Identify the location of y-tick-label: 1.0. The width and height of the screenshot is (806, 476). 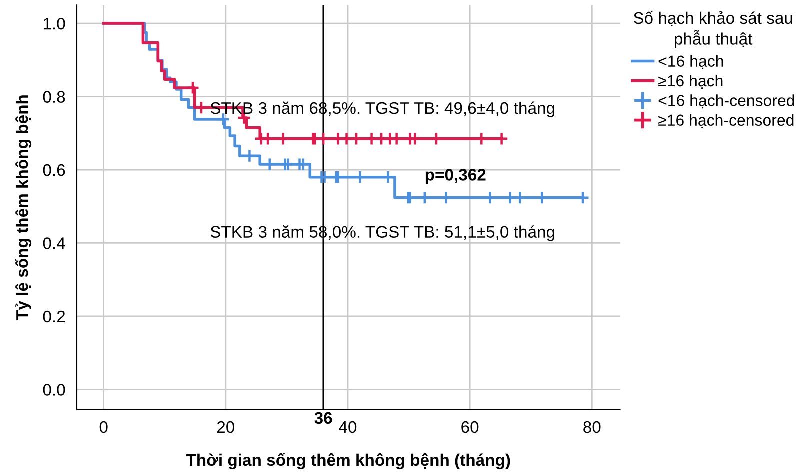
(55, 24).